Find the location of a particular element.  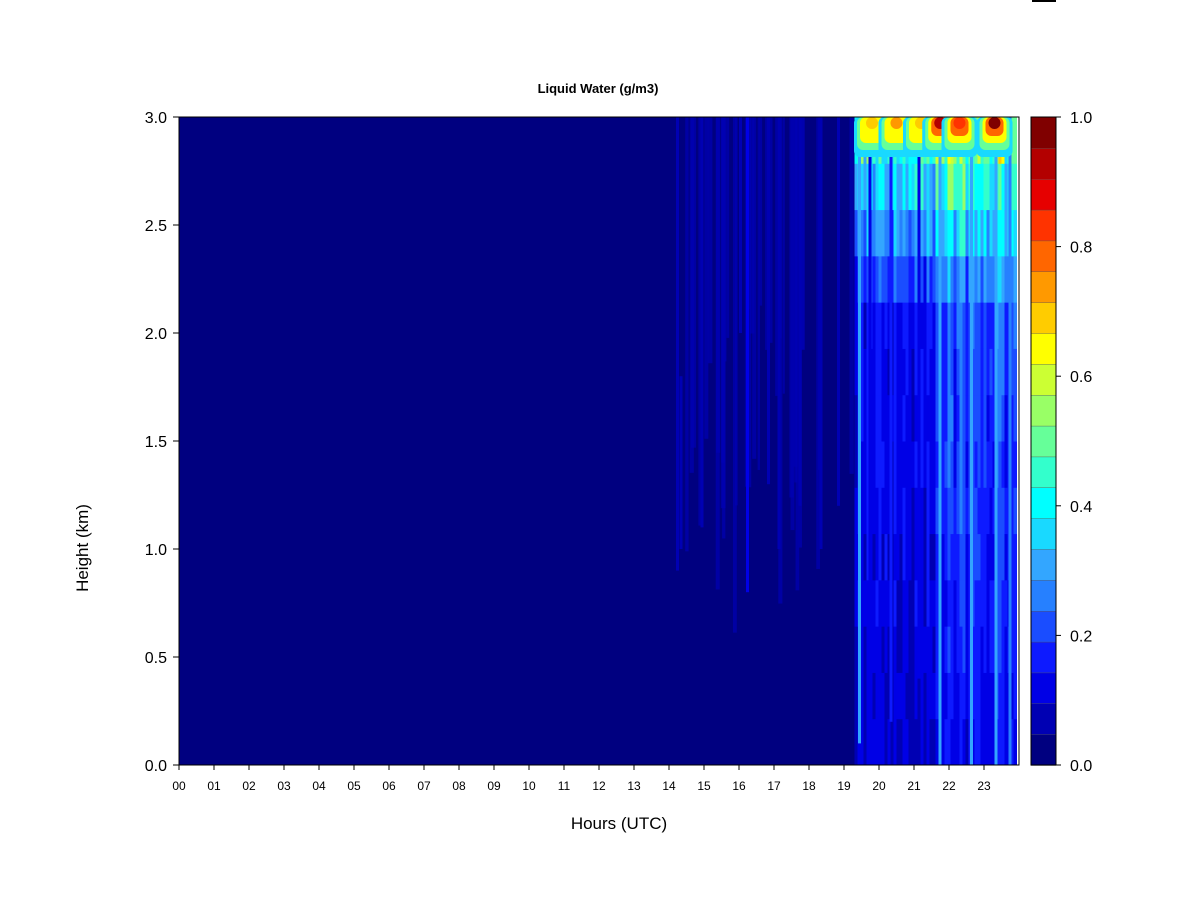

x-tick-label: 10 is located at coordinates (529, 786).